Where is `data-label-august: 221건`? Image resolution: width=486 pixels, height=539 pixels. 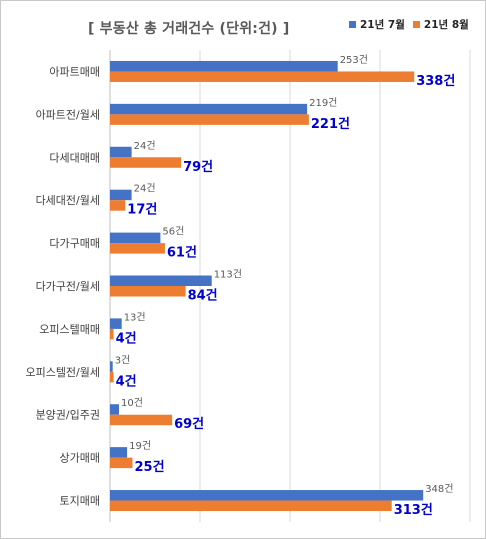 data-label-august: 221건 is located at coordinates (330, 124).